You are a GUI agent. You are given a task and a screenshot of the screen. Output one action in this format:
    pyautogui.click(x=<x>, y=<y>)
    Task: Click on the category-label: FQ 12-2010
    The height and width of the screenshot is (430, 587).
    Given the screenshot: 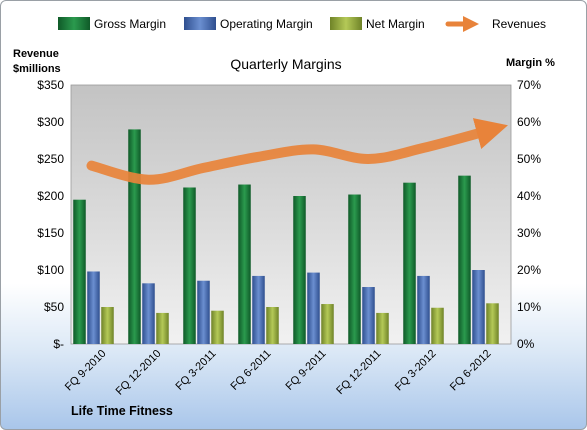 What is the action you would take?
    pyautogui.click(x=139, y=373)
    